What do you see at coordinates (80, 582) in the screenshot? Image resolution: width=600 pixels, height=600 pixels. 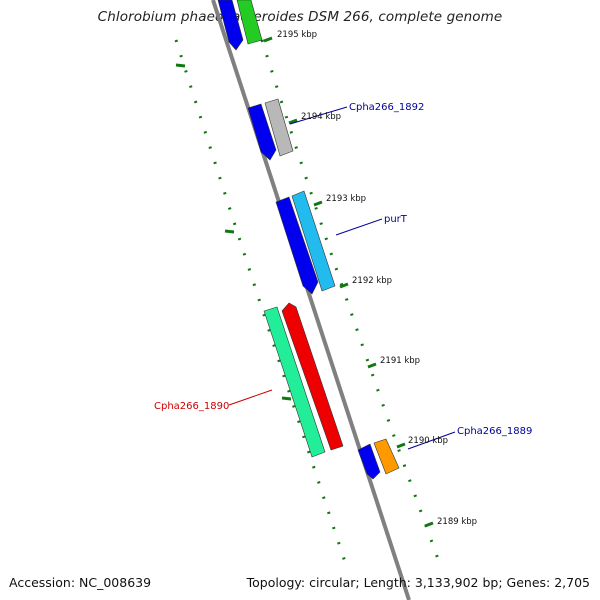 I see `accession-text: Accession: NC_008639` at bounding box center [80, 582].